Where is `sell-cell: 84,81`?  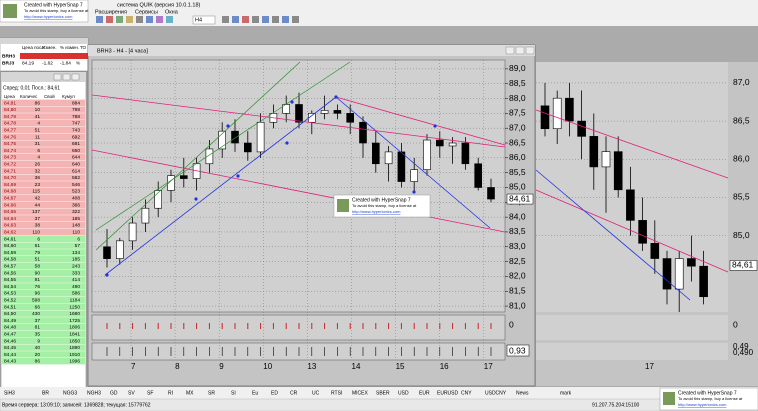
sell-cell: 84,81 is located at coordinates (10, 103).